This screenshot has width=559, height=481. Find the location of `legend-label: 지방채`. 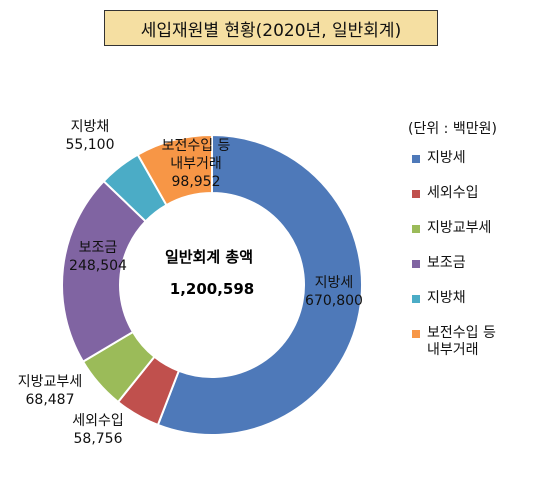

legend-label: 지방채 is located at coordinates (446, 298).